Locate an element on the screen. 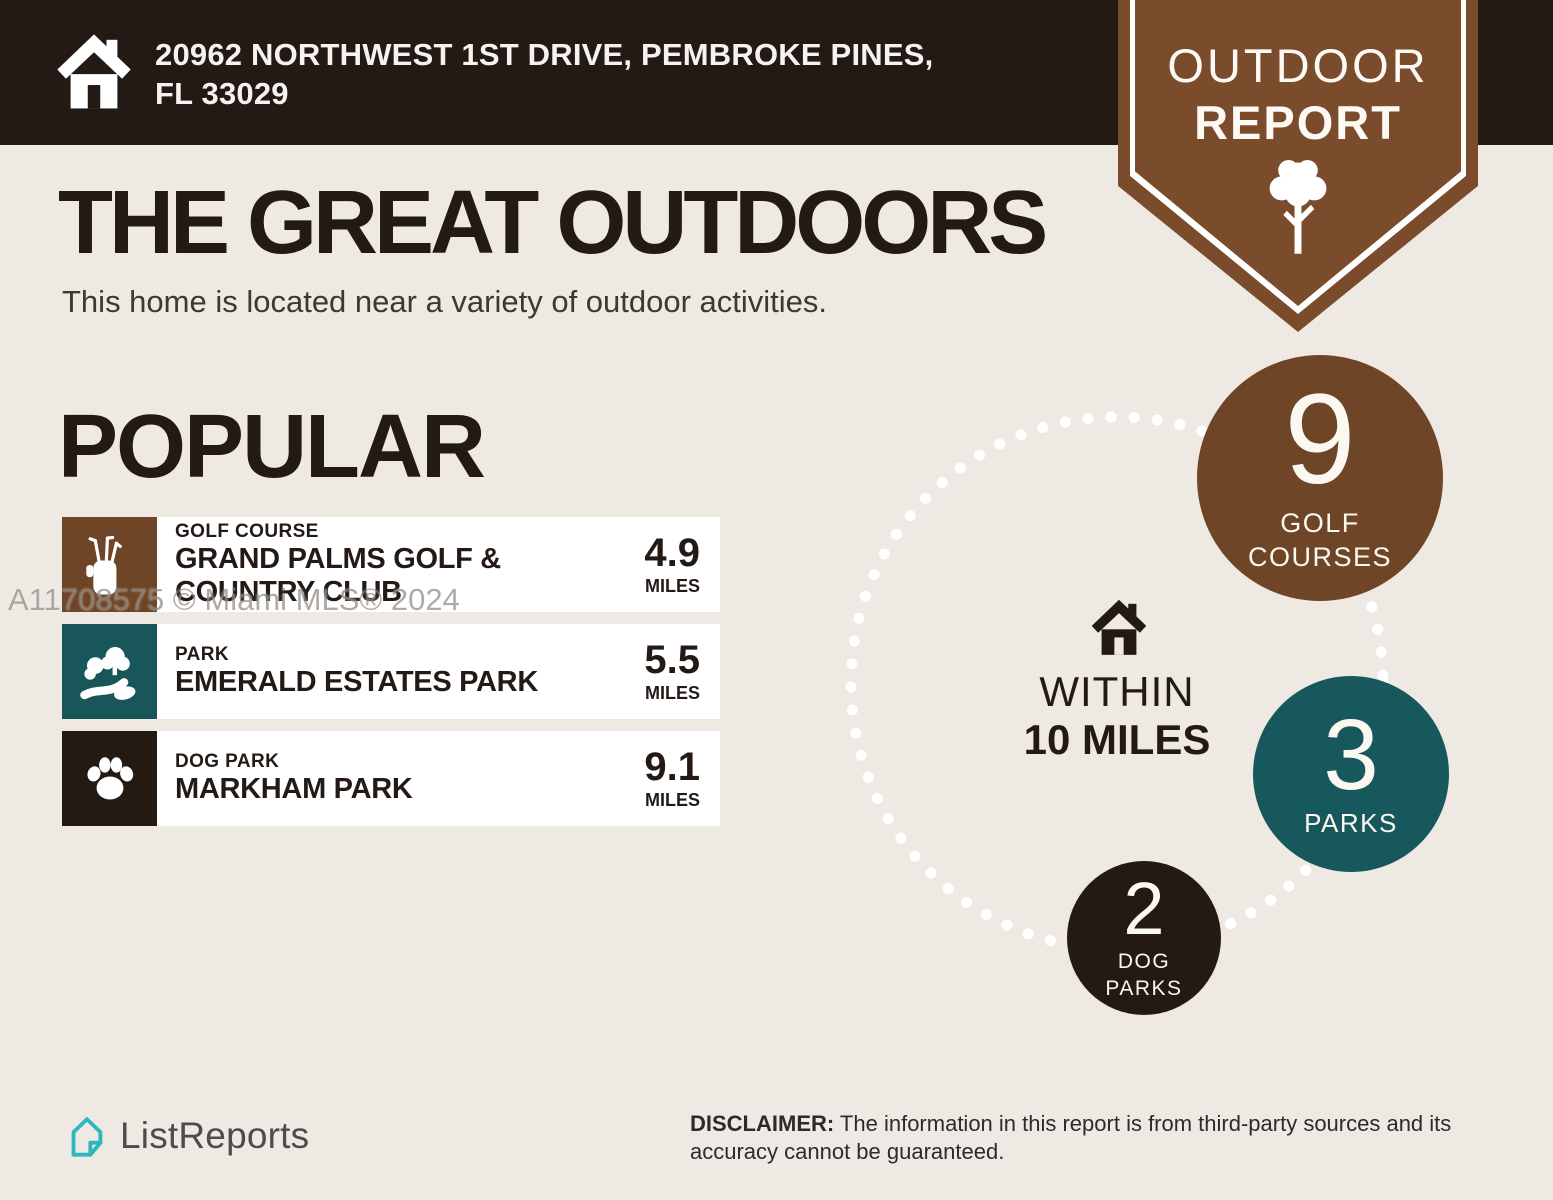 This screenshot has height=1200, width=1553. paw-icon is located at coordinates (109, 778).